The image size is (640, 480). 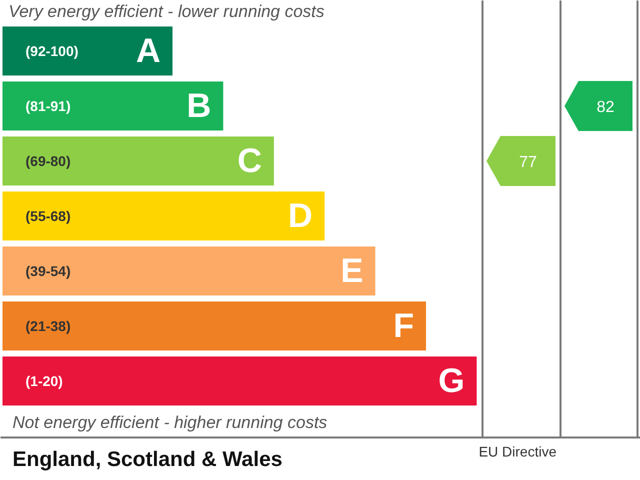 I want to click on text: B, so click(x=199, y=106).